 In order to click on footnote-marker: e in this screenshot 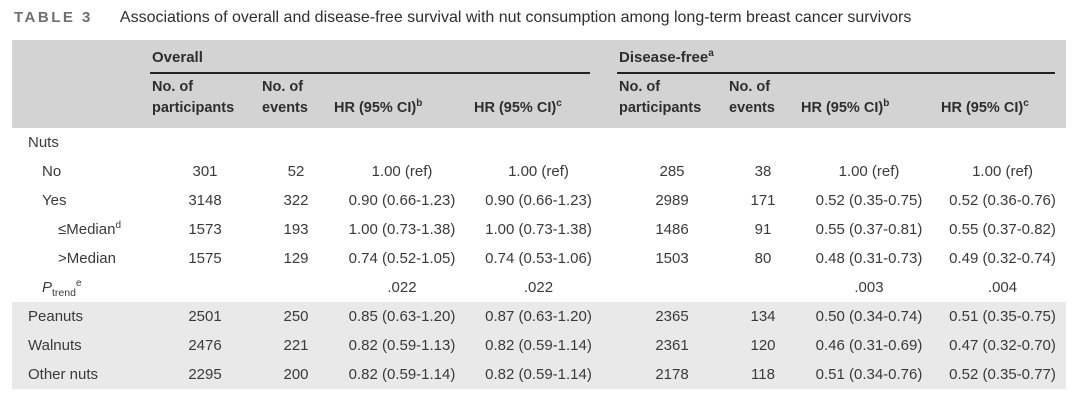, I will do `click(78, 283)`.